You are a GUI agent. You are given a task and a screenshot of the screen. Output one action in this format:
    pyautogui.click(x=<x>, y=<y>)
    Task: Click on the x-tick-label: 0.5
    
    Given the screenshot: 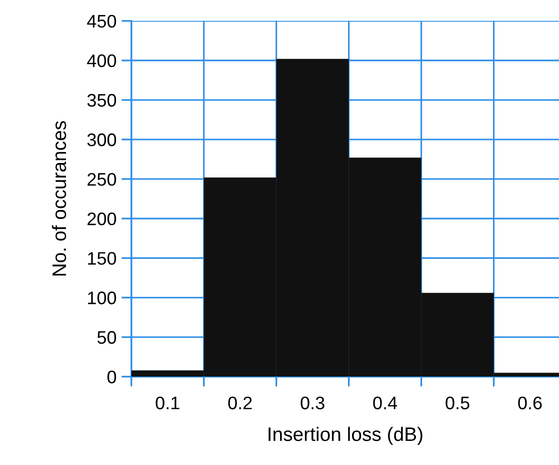 What is the action you would take?
    pyautogui.click(x=458, y=403)
    